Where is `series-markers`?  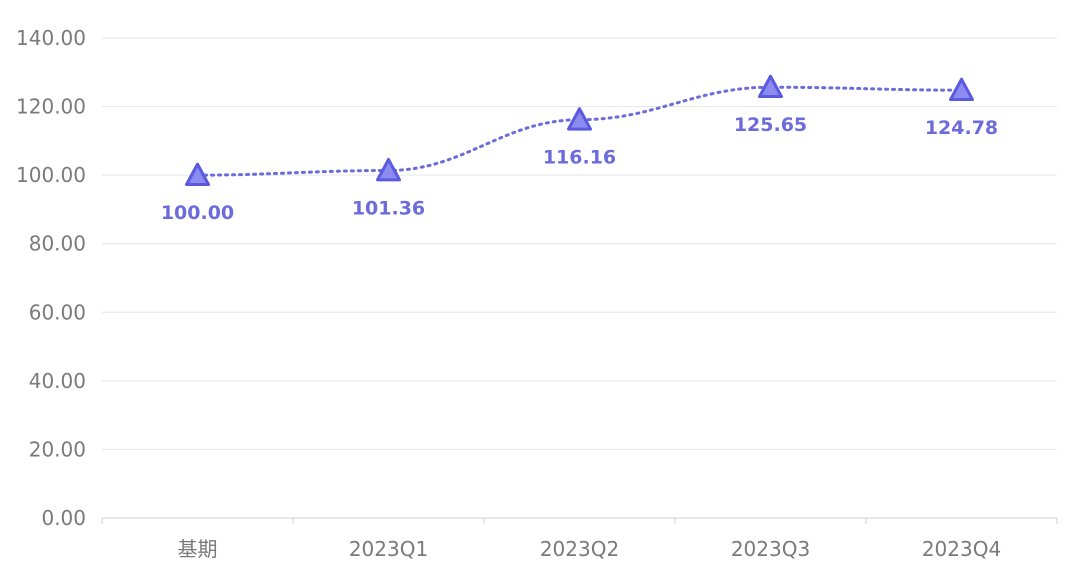 series-markers is located at coordinates (579, 130).